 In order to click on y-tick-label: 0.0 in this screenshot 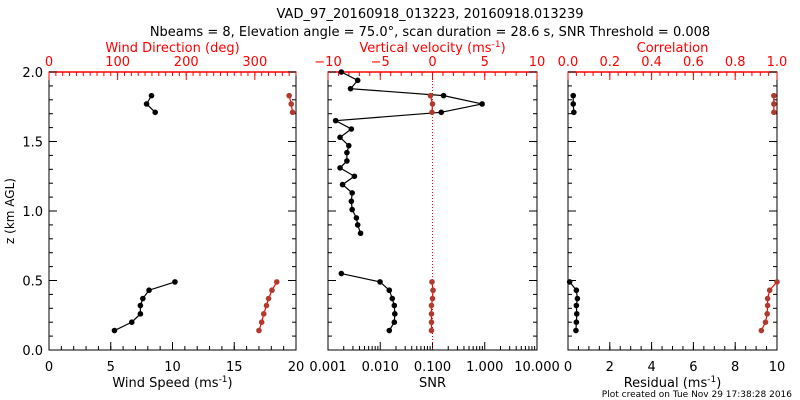, I will do `click(32, 351)`.